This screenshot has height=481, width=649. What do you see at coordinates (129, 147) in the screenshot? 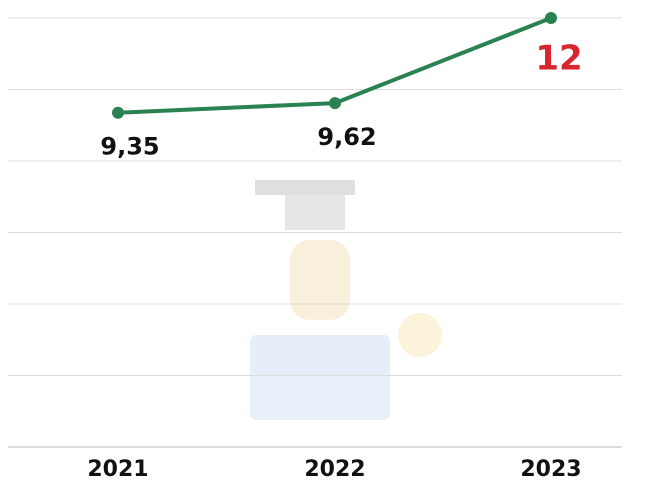
I see `data-label: 9,35` at bounding box center [129, 147].